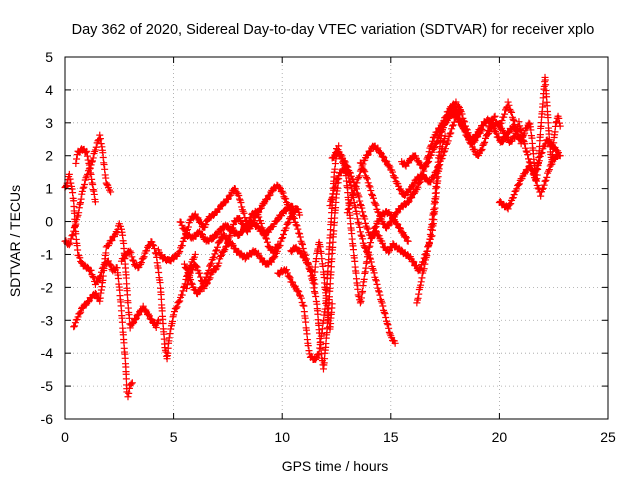 The height and width of the screenshot is (480, 640). I want to click on y-tick-label: -6, so click(47, 419).